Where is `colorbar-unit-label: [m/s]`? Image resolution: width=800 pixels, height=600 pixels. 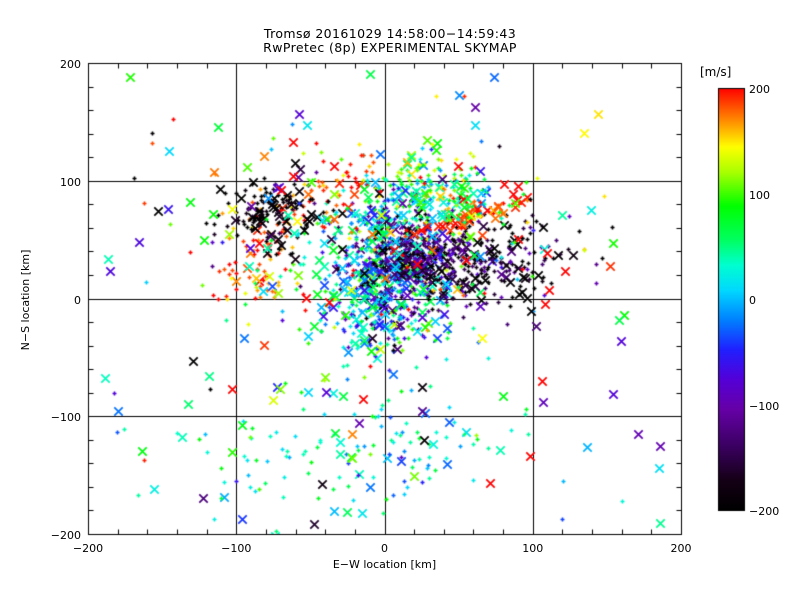
colorbar-unit-label: [m/s] is located at coordinates (716, 72).